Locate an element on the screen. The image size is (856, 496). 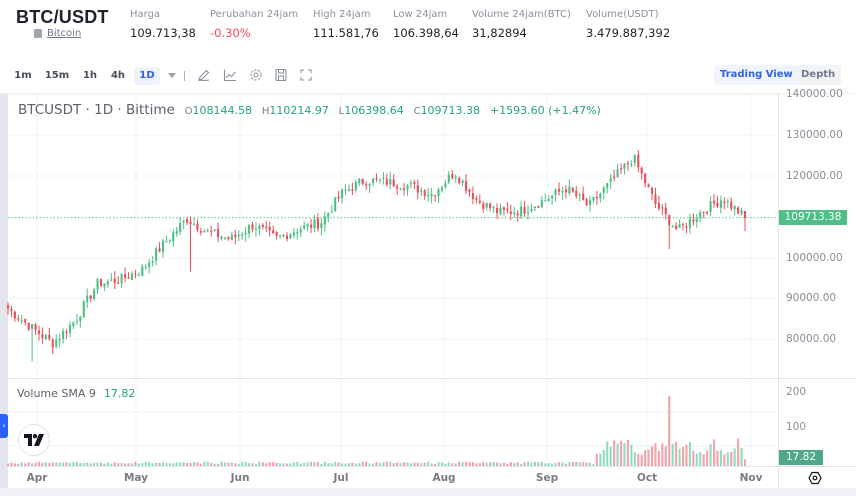
volume-value-tag: 17.82 is located at coordinates (801, 457).